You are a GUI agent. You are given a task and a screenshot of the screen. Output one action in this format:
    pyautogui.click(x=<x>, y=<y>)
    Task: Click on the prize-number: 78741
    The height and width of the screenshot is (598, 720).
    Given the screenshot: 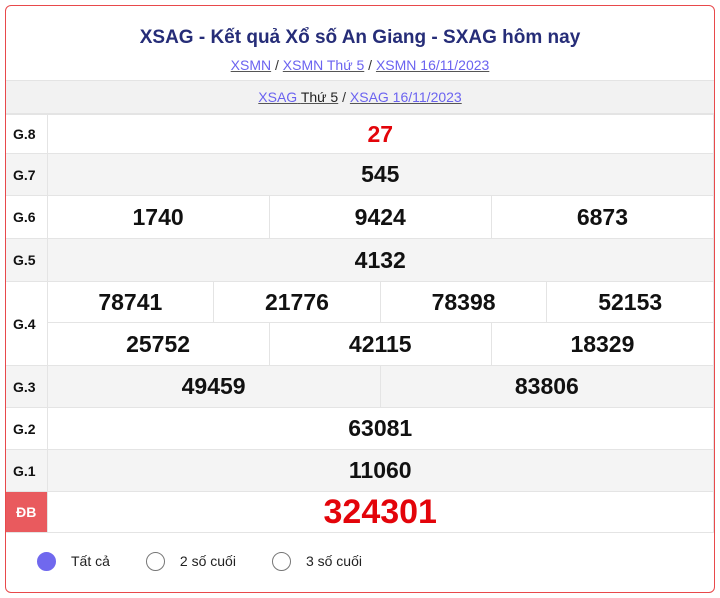 What is the action you would take?
    pyautogui.click(x=130, y=301)
    